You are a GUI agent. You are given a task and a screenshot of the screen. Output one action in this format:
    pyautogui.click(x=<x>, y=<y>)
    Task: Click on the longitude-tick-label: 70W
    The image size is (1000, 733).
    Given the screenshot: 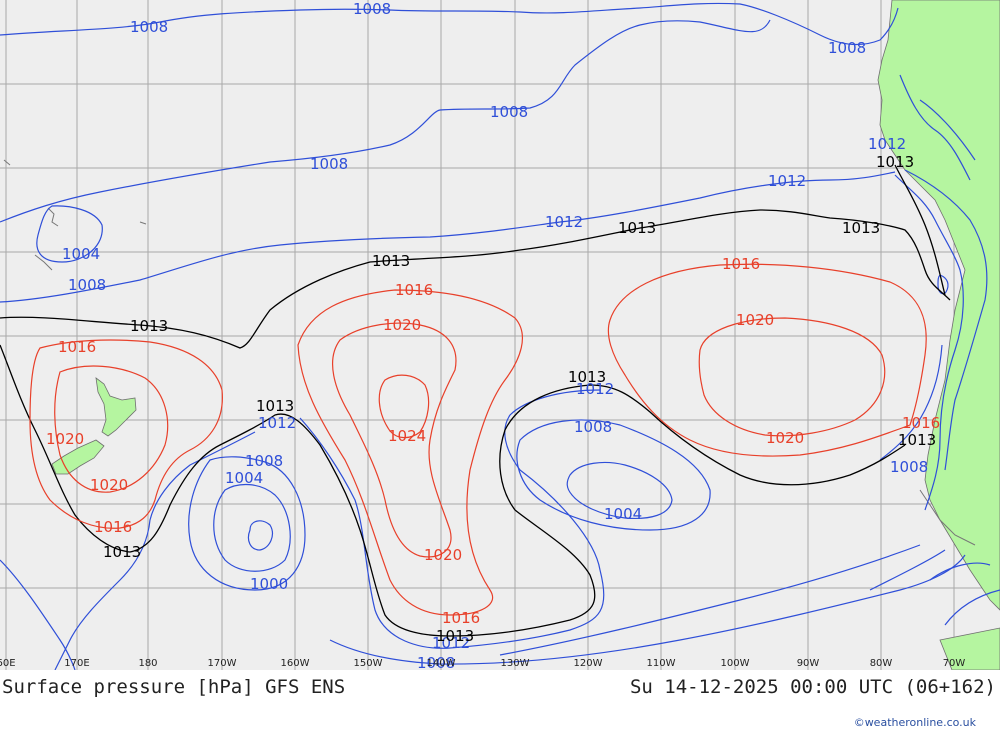 What is the action you would take?
    pyautogui.click(x=954, y=663)
    